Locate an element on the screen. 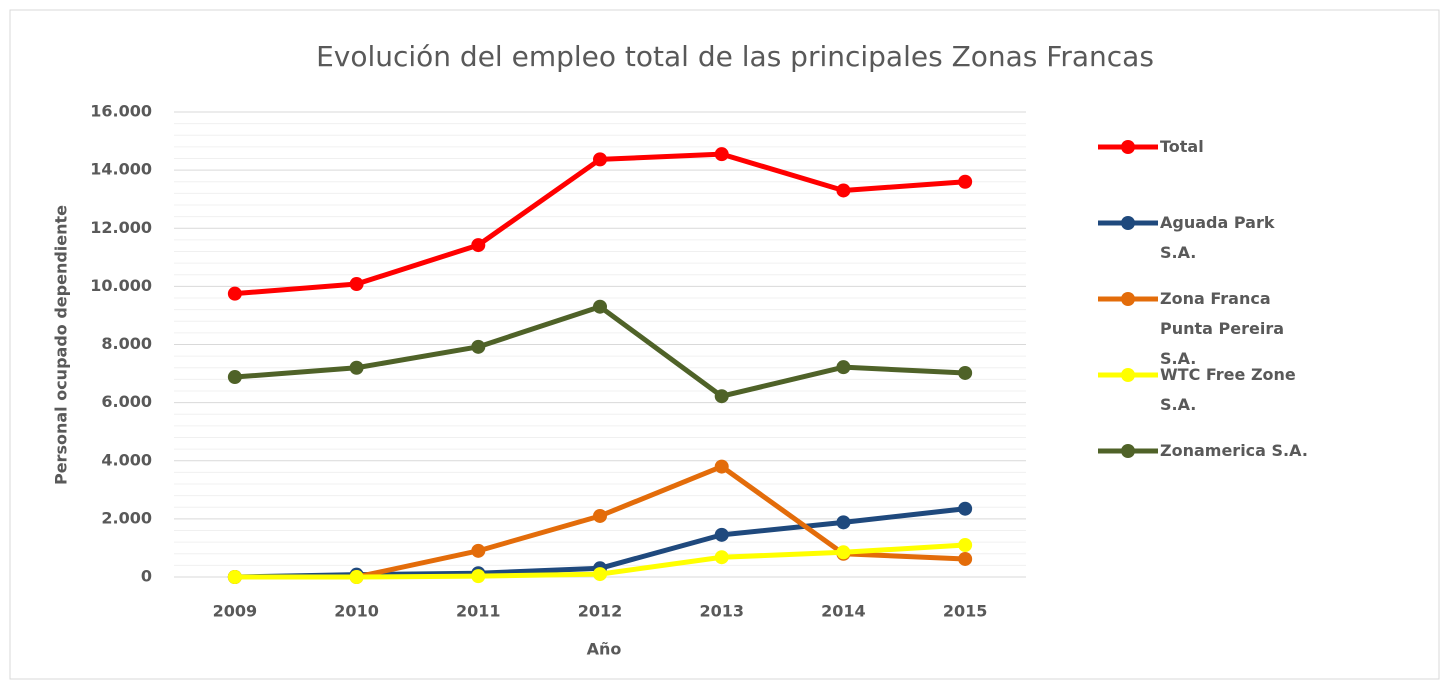  y-tick-label: 10.000 is located at coordinates (121, 285).